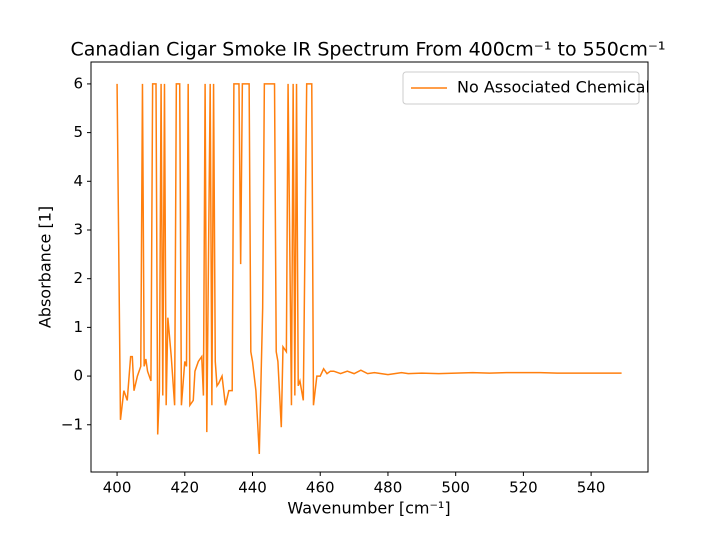 This screenshot has width=720, height=544. What do you see at coordinates (117, 488) in the screenshot?
I see `x-tick-label: 400` at bounding box center [117, 488].